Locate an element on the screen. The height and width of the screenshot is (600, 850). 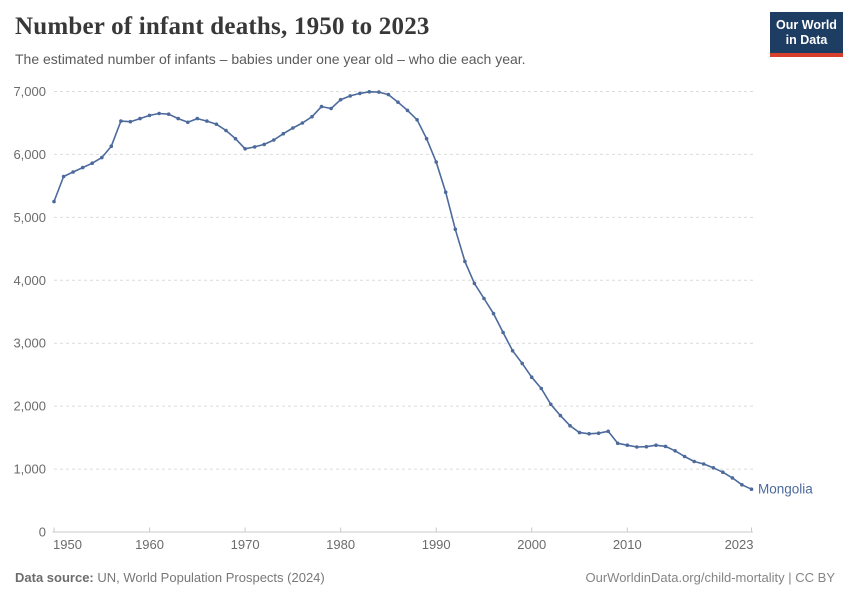
x-tick-label: 2023 is located at coordinates (739, 544).